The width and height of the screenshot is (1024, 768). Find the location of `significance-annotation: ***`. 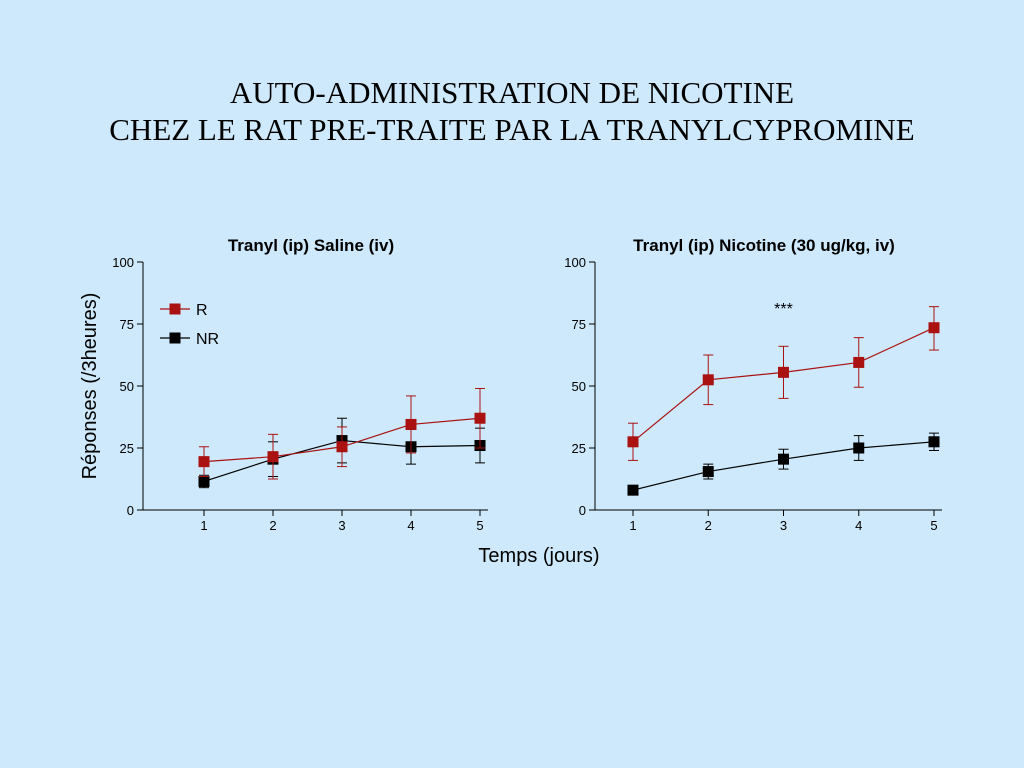

significance-annotation: *** is located at coordinates (783, 309).